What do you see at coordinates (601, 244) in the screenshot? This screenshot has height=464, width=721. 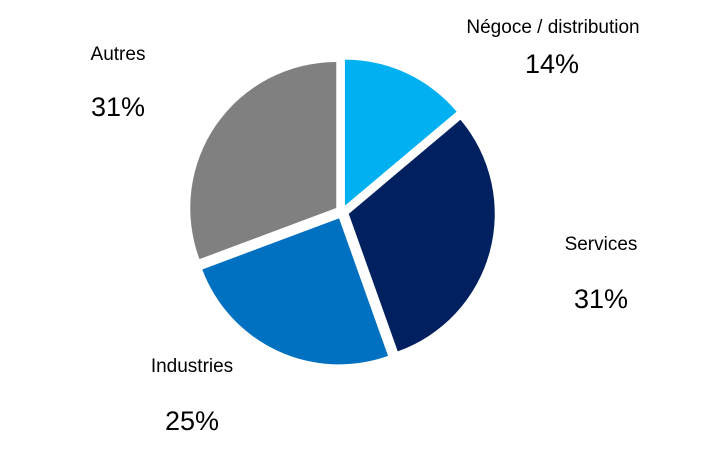 I see `slice-label-services: Services` at bounding box center [601, 244].